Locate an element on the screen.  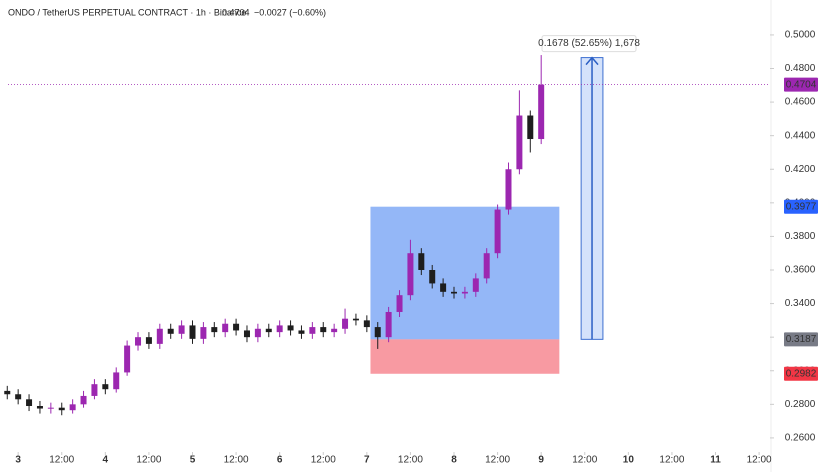
last-price: 0.4704 is located at coordinates (236, 12).